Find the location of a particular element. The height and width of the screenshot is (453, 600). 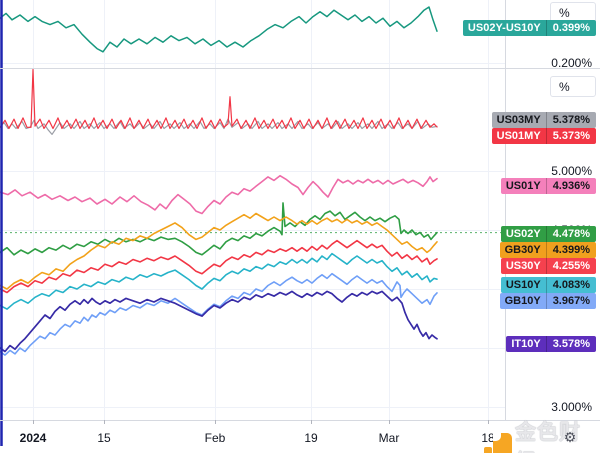

us02y-line is located at coordinates (219, 229).